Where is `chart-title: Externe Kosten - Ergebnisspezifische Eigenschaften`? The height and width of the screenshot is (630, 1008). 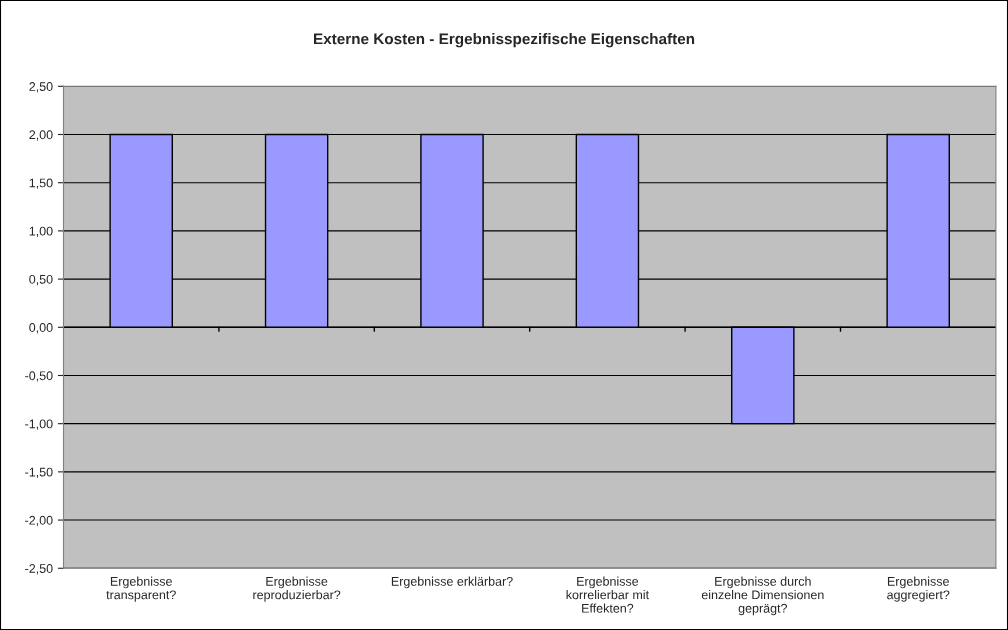 chart-title: Externe Kosten - Ergebnisspezifische Eigenschaften is located at coordinates (504, 40).